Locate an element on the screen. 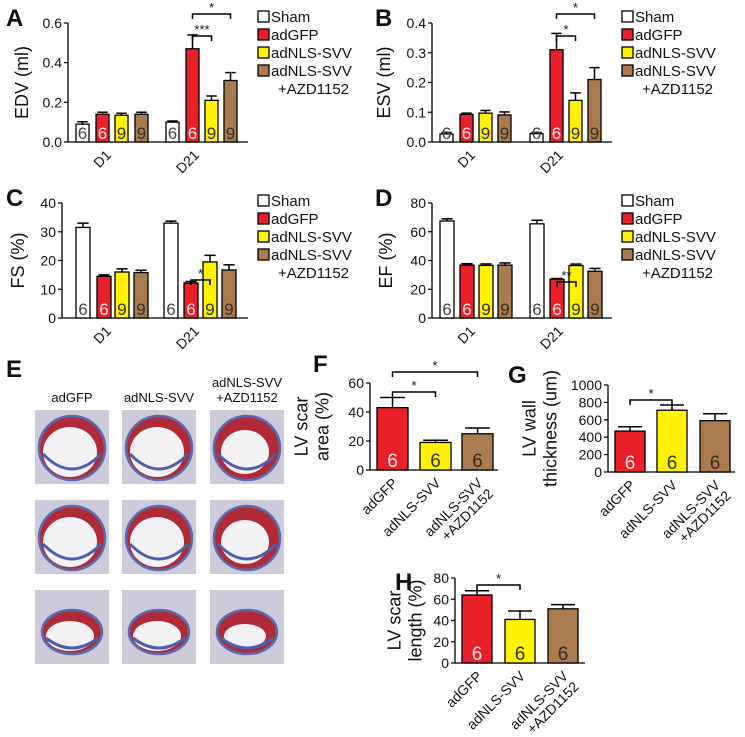  y-tick-label: 0.3 is located at coordinates (417, 53).